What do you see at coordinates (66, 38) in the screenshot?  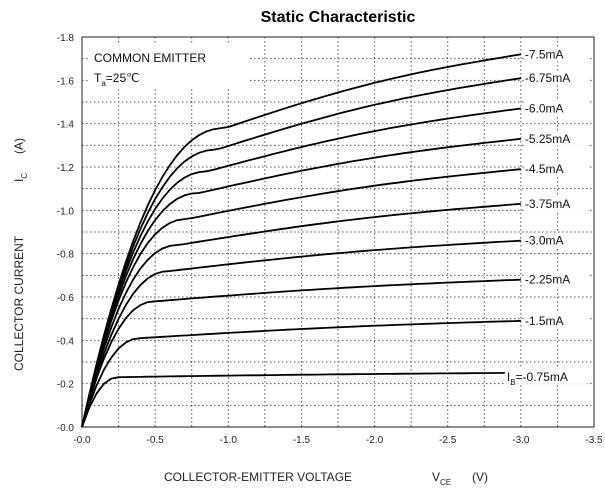 I see `y-tick-label: -1.8` at bounding box center [66, 38].